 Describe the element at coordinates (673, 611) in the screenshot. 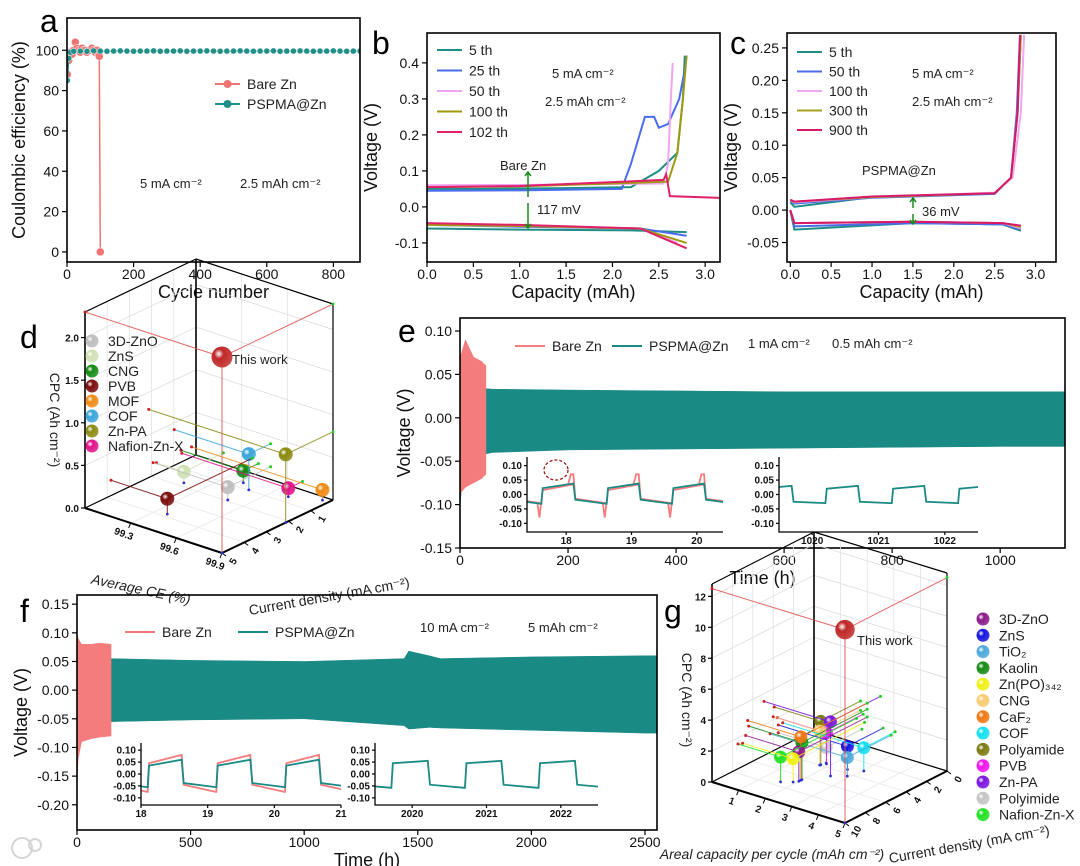

I see `panel-label-g: g` at that location.